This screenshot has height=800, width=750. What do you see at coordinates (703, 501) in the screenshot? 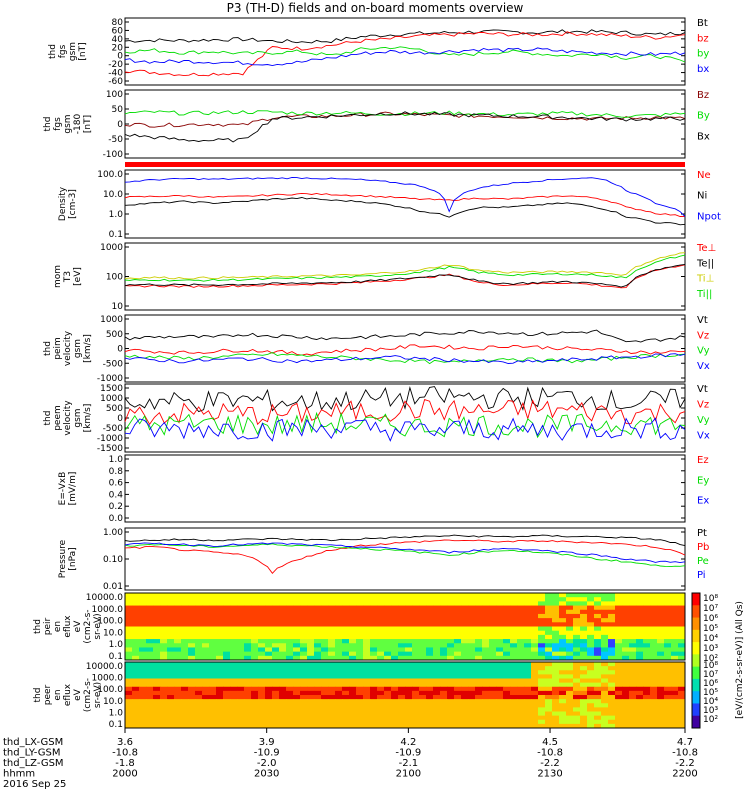
I see `legend-entry: Ex` at bounding box center [703, 501].